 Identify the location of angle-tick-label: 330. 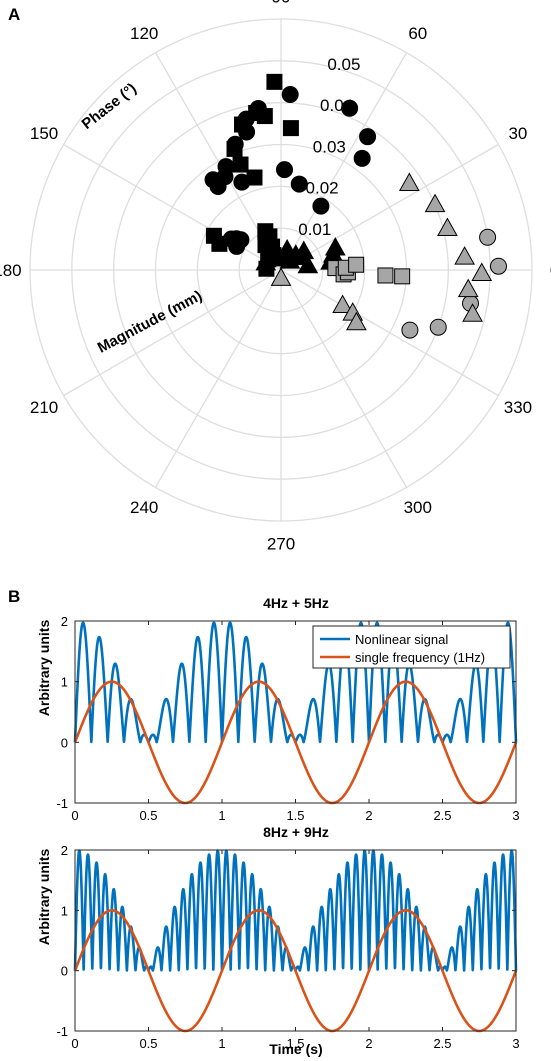
(518, 407).